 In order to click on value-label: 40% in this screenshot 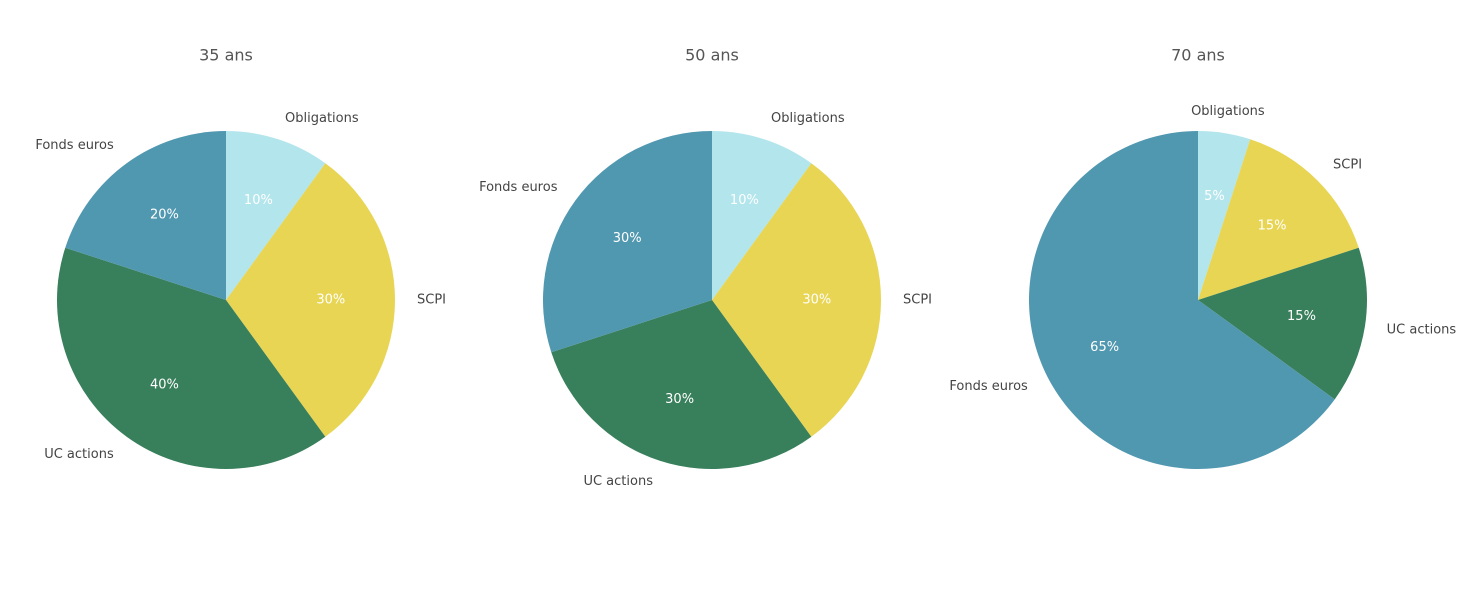, I will do `click(164, 384)`.